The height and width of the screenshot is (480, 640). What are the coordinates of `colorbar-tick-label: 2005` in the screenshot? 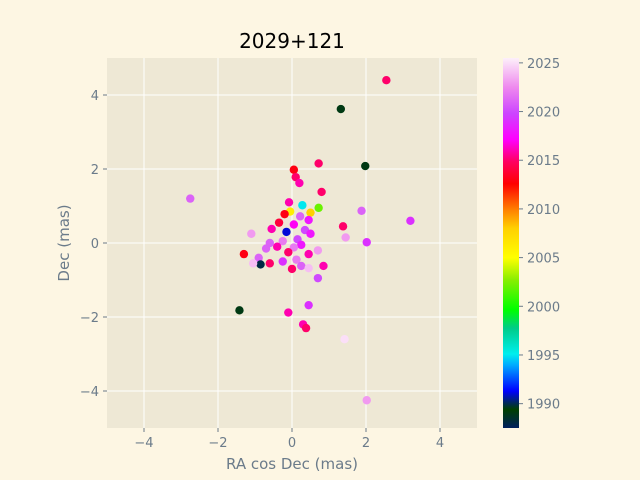 It's located at (543, 259).